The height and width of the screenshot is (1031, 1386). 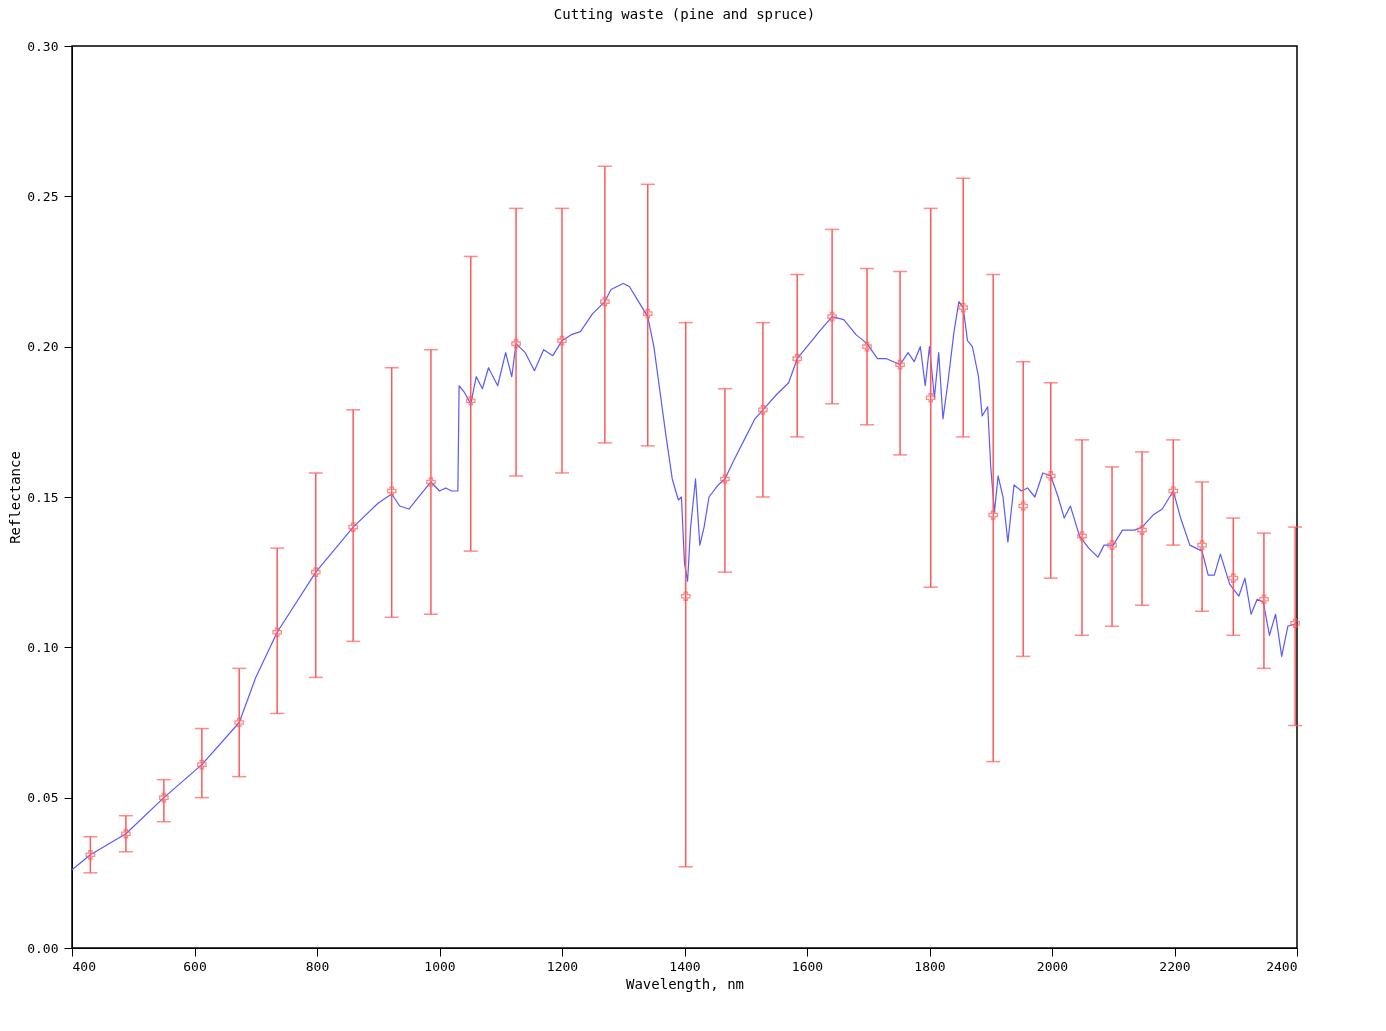 What do you see at coordinates (807, 966) in the screenshot?
I see `x-tick-label: 1600` at bounding box center [807, 966].